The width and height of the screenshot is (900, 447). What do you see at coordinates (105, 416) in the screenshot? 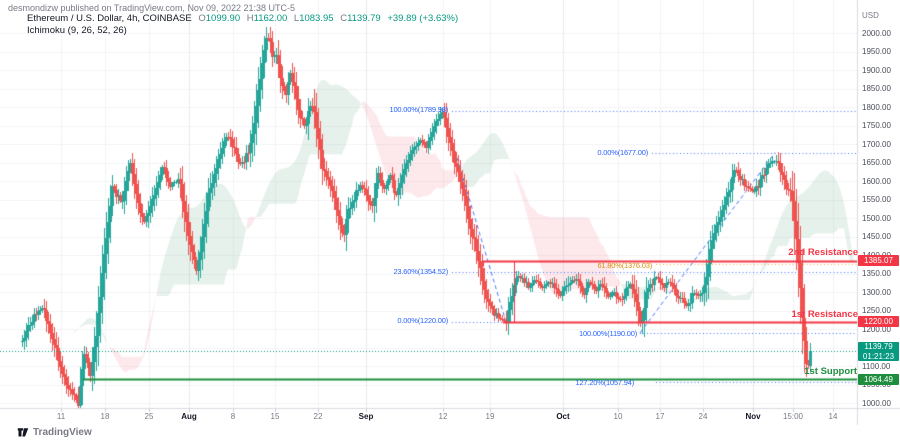
I see `time-tick-label: 18` at bounding box center [105, 416].